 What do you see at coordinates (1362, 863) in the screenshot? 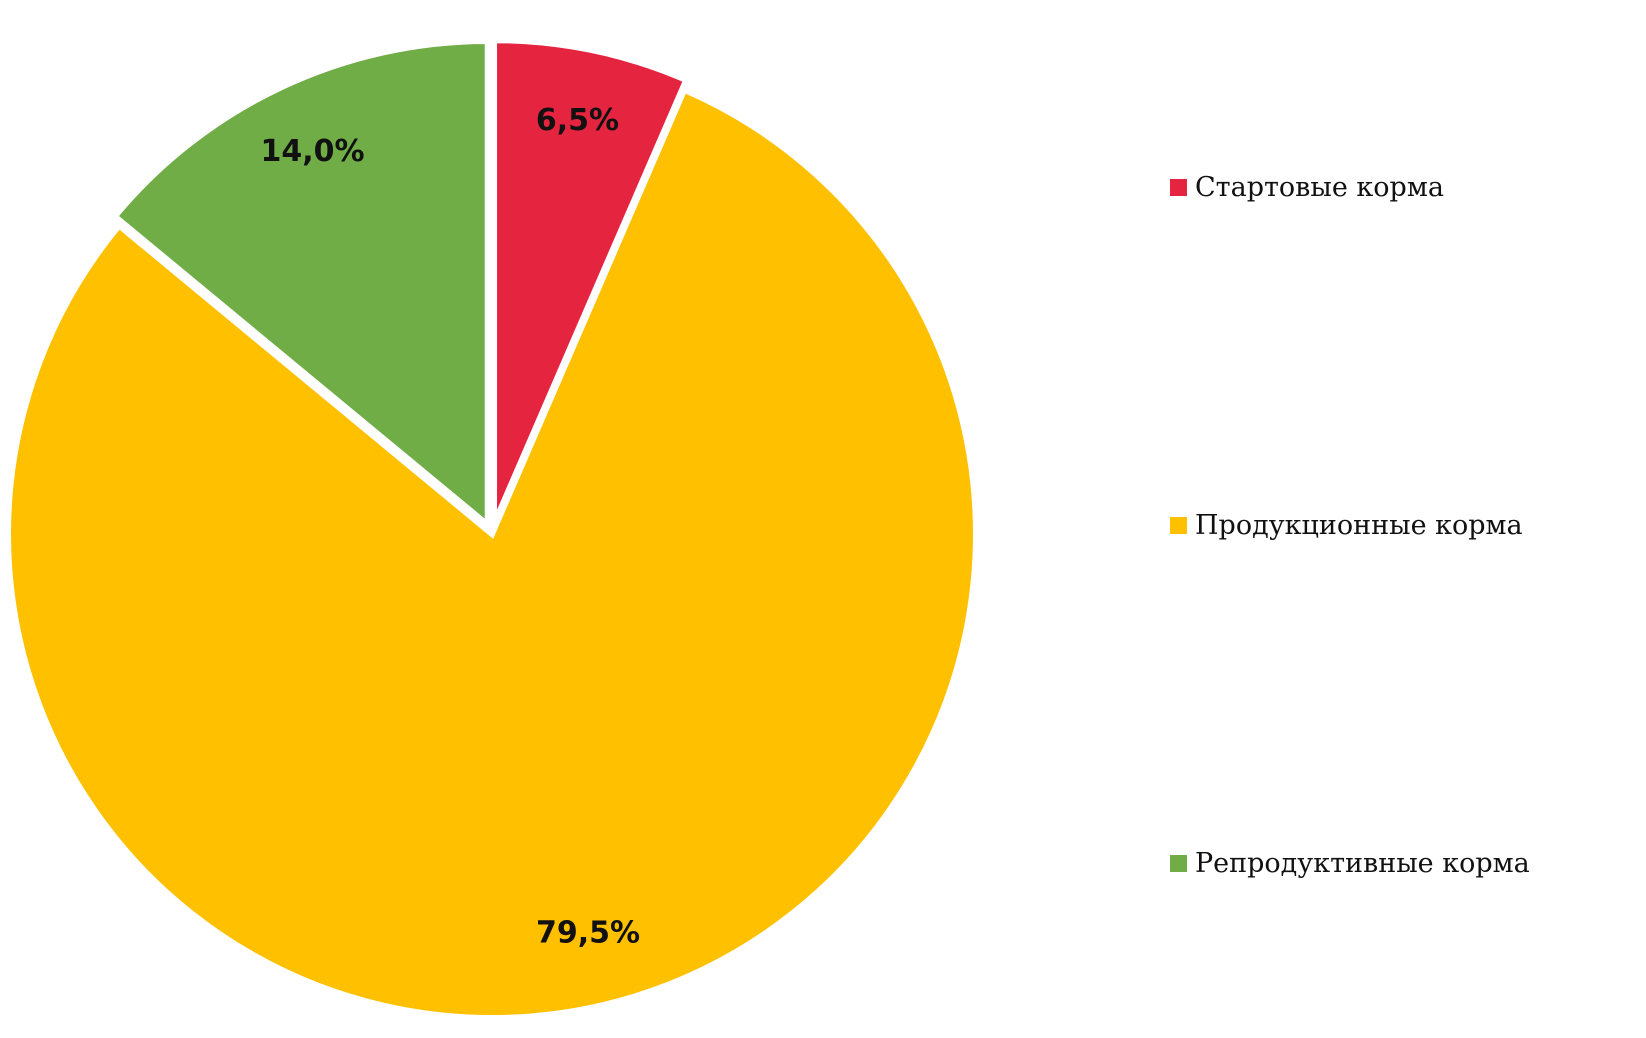
I see `legend-label-reproductive-feed: Репродуктивные корма` at bounding box center [1362, 863].